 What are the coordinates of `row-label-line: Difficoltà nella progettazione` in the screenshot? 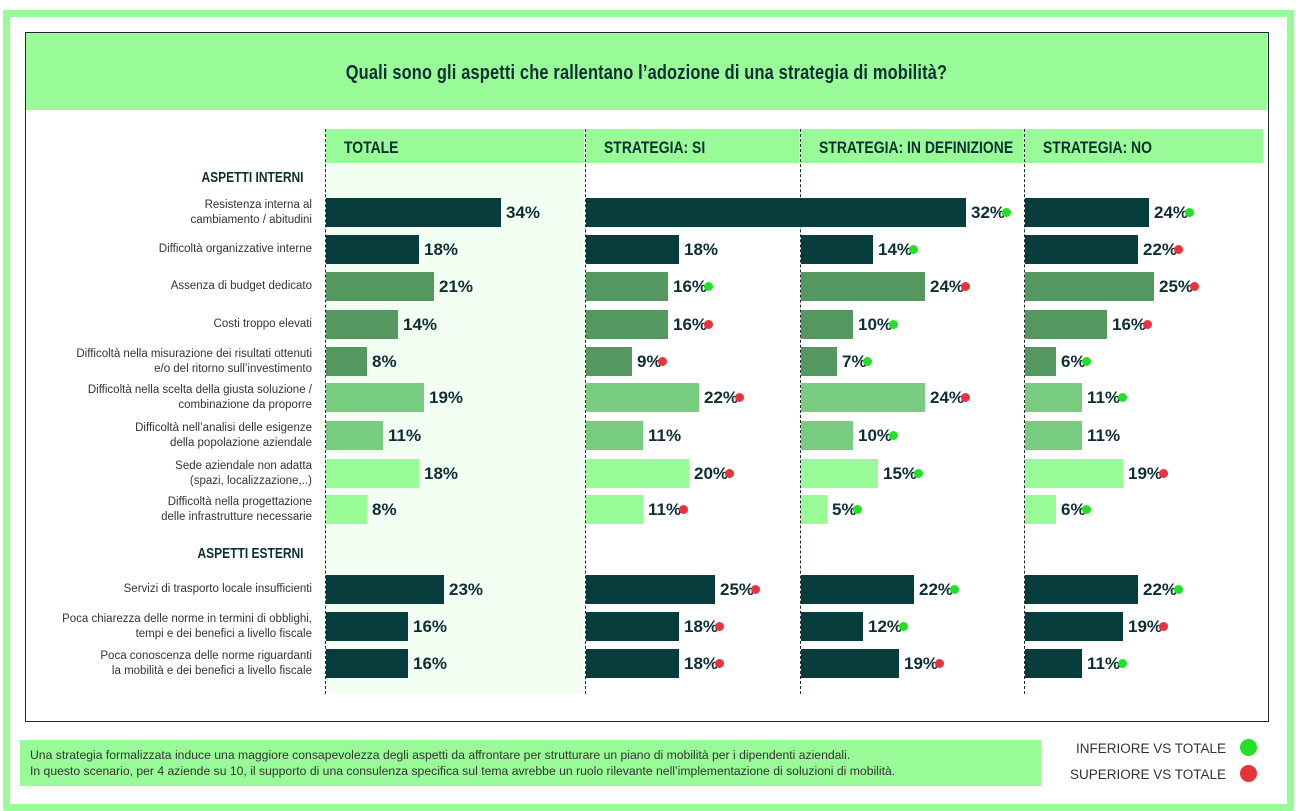 It's located at (239, 501).